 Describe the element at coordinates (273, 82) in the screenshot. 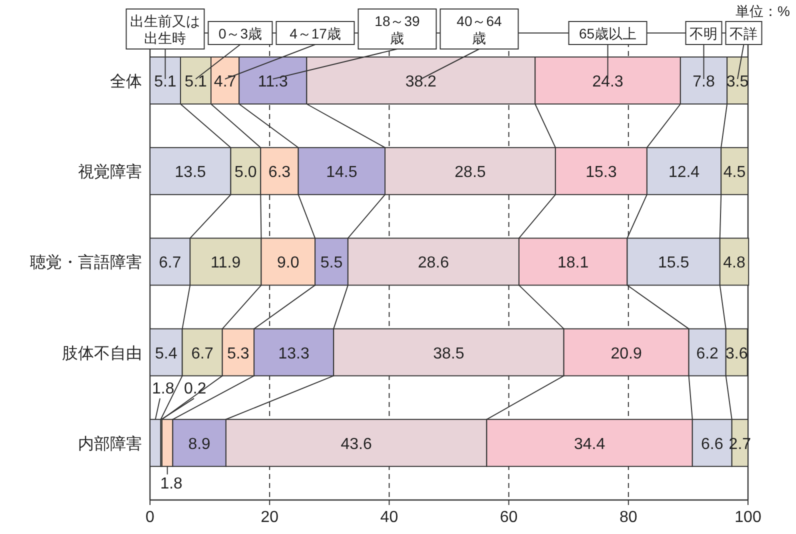

I see `data-label: 11.3` at that location.